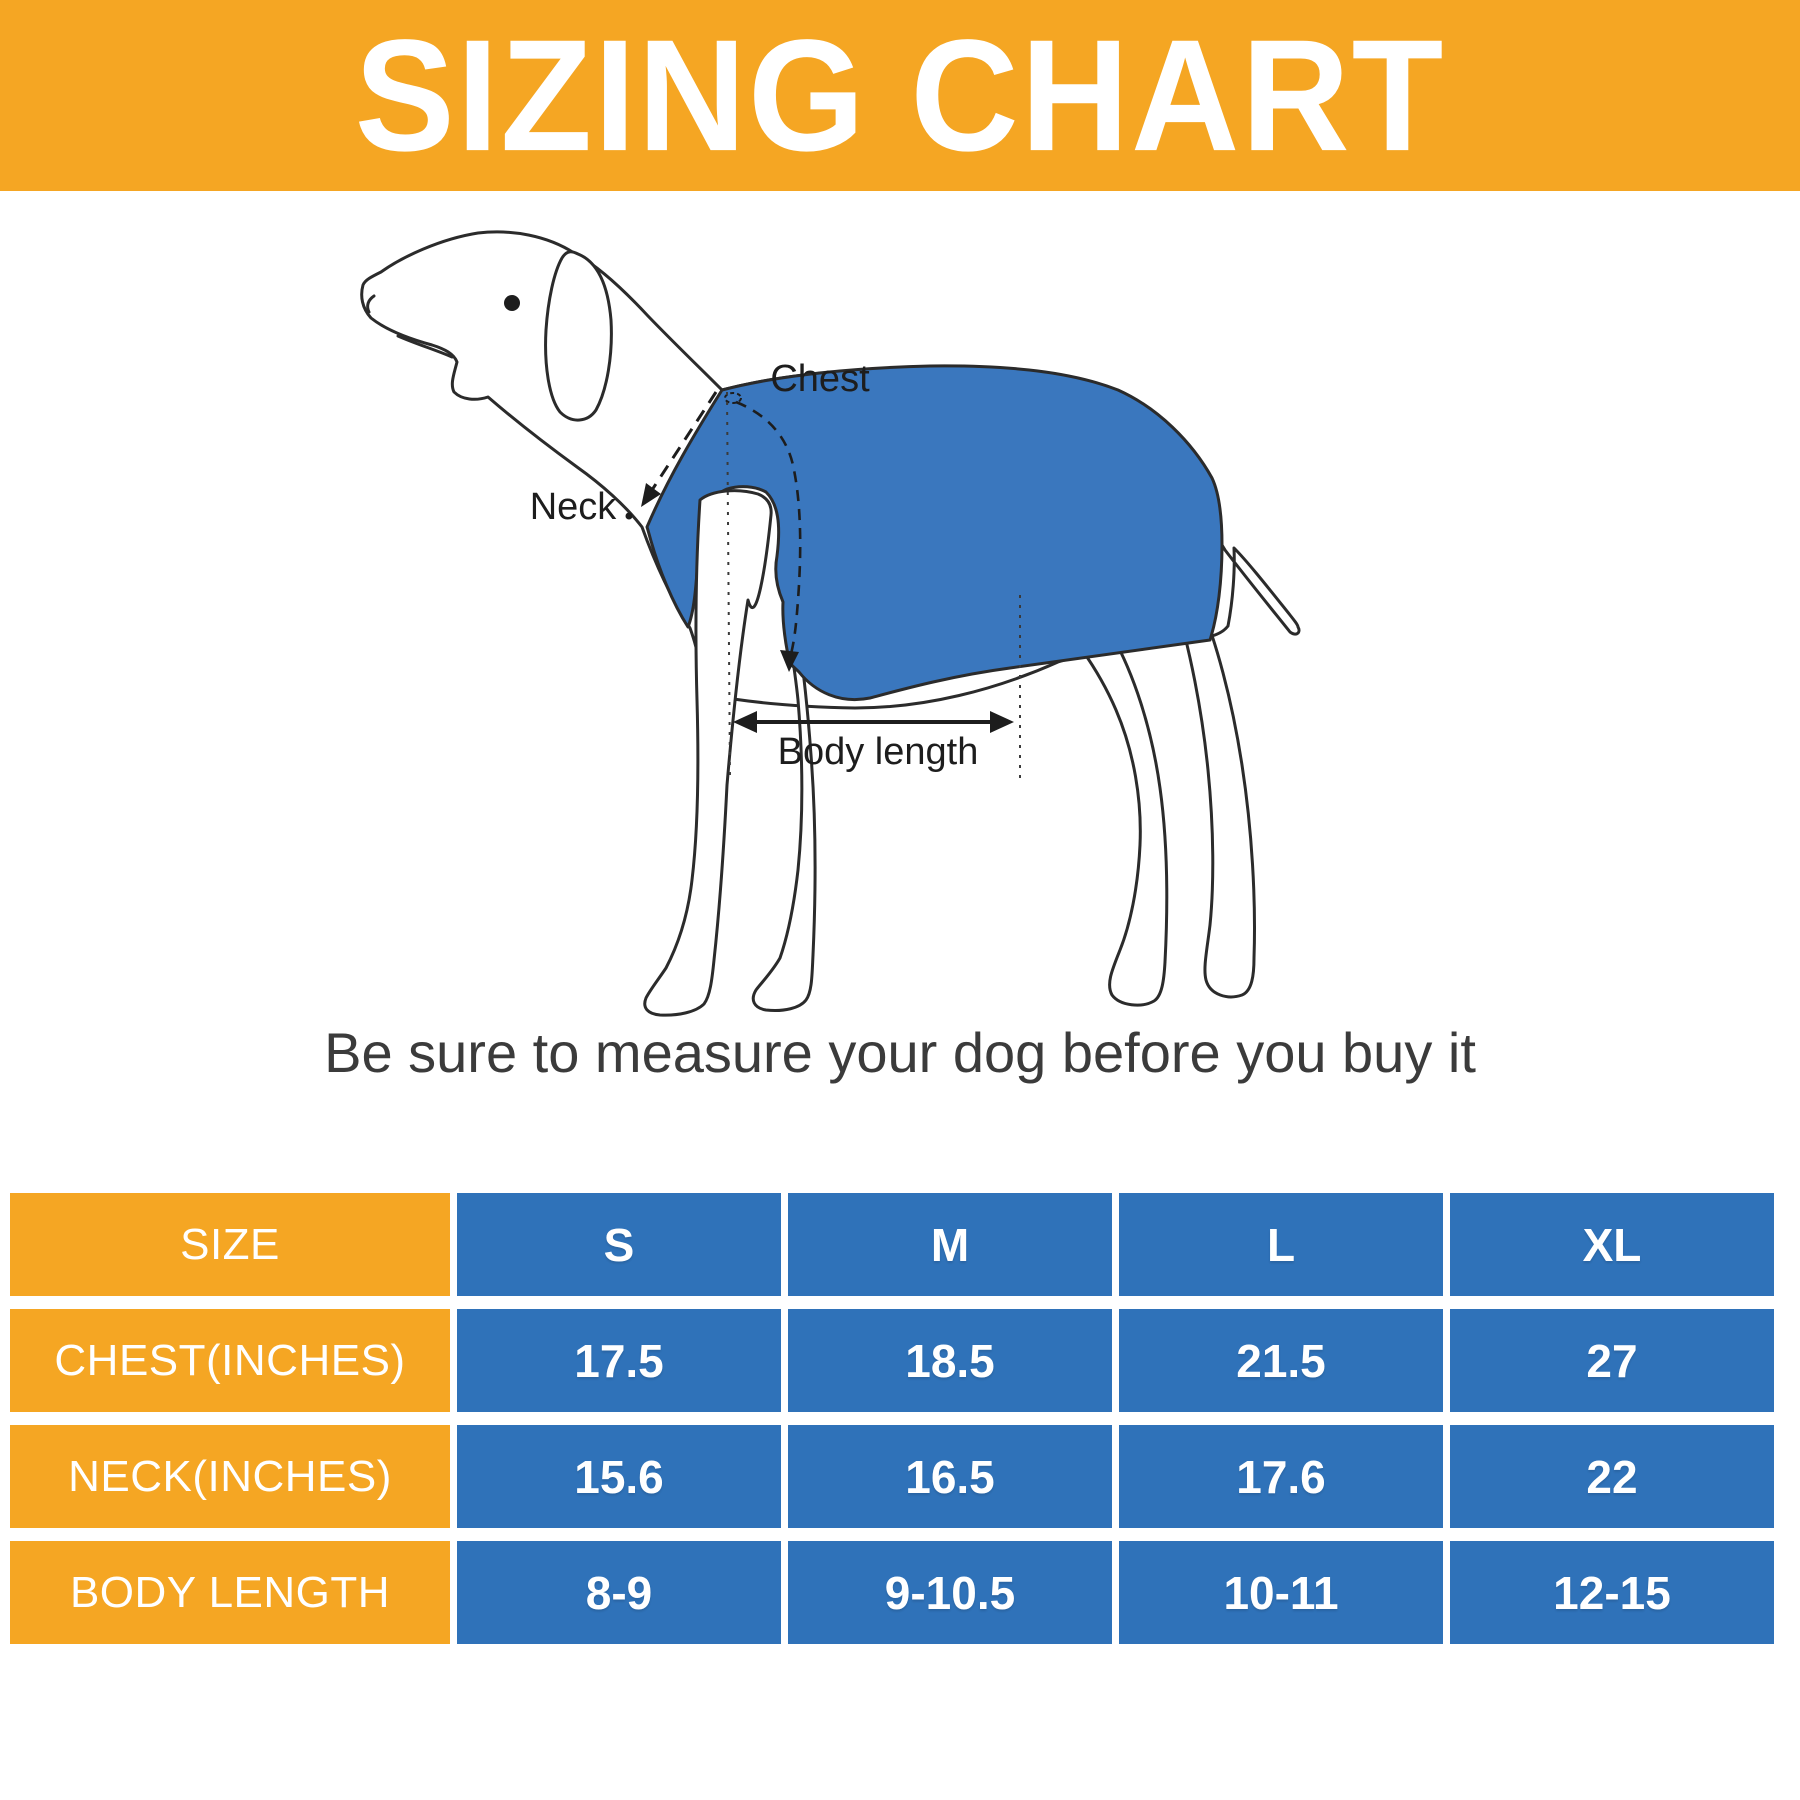 This screenshot has width=1800, height=1800. I want to click on body-length-label: Body length, so click(878, 752).